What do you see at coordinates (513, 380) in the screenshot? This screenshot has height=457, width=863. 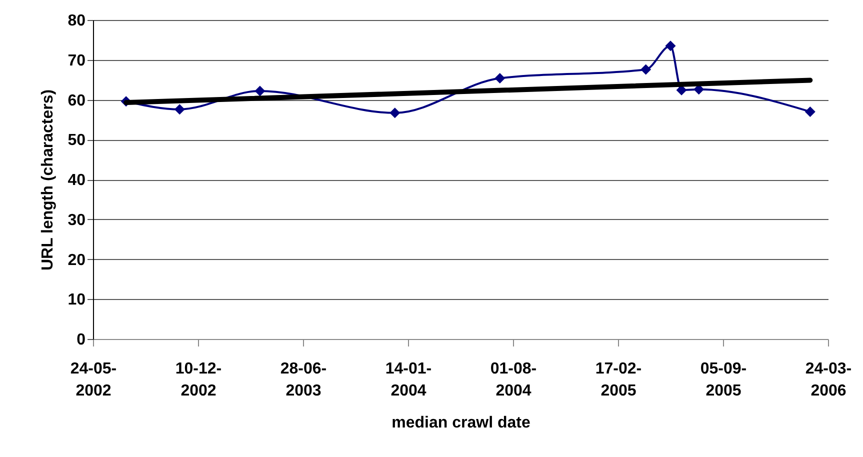 I see `x-tick-label: 01-08-2004` at bounding box center [513, 380].